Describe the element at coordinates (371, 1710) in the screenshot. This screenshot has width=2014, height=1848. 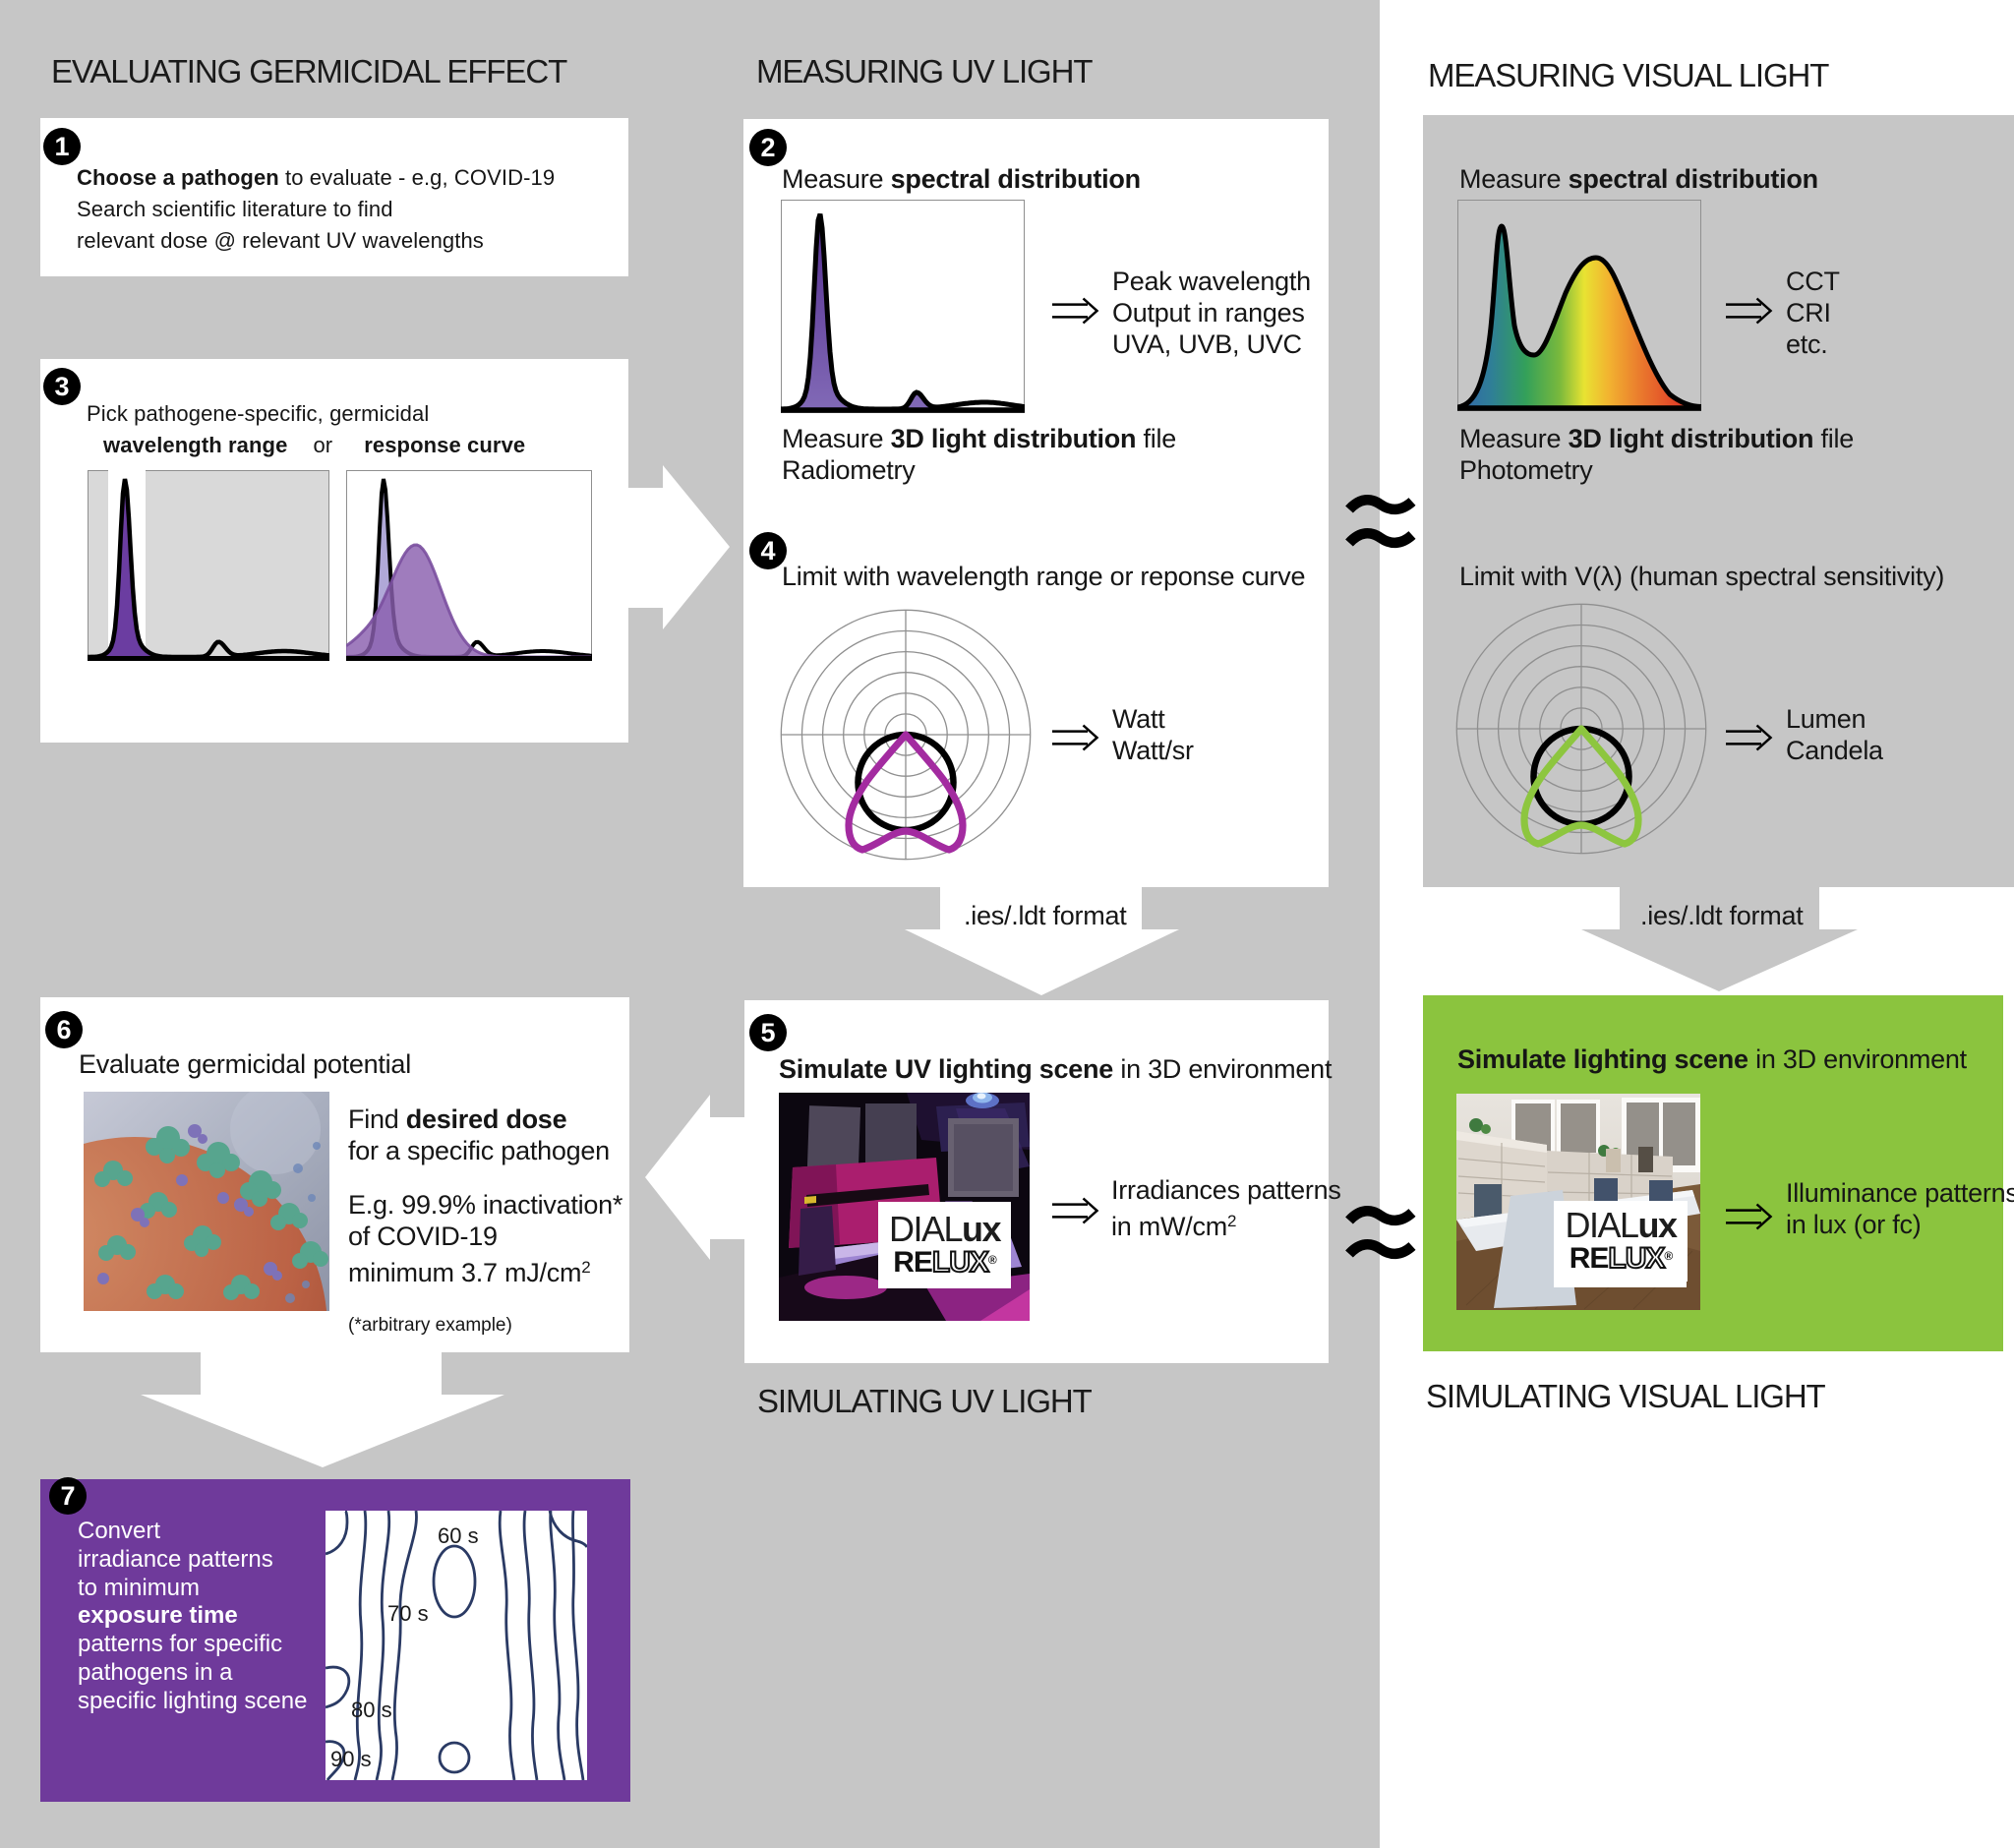
I see `svg-text: 80 s` at that location.